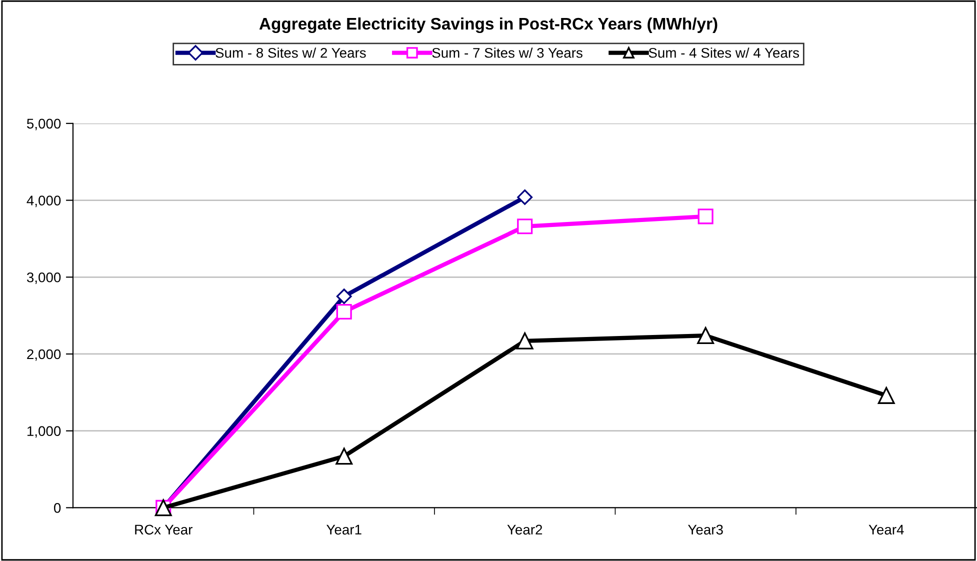  Describe the element at coordinates (44, 432) in the screenshot. I see `y-tick-label: 1,000` at that location.